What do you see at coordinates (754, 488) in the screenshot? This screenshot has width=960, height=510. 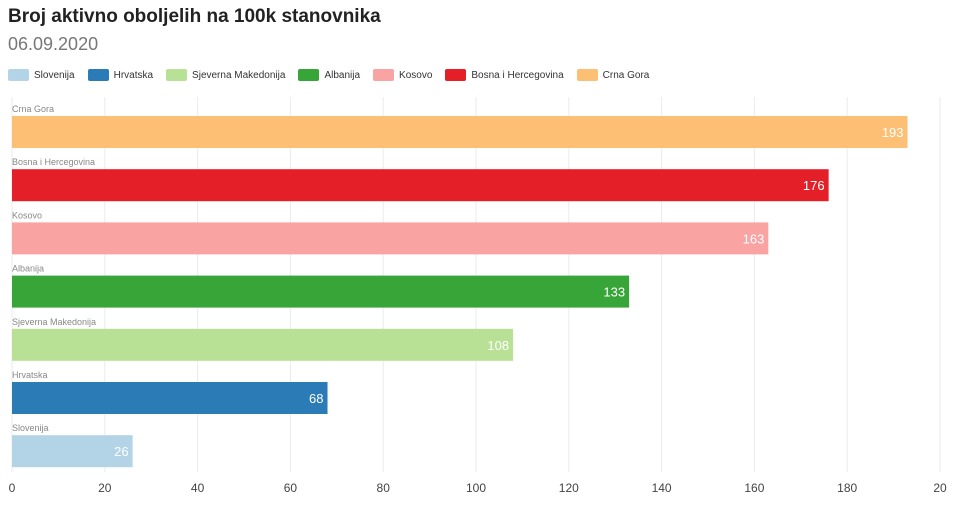 I see `x-tick-label: 160` at bounding box center [754, 488].